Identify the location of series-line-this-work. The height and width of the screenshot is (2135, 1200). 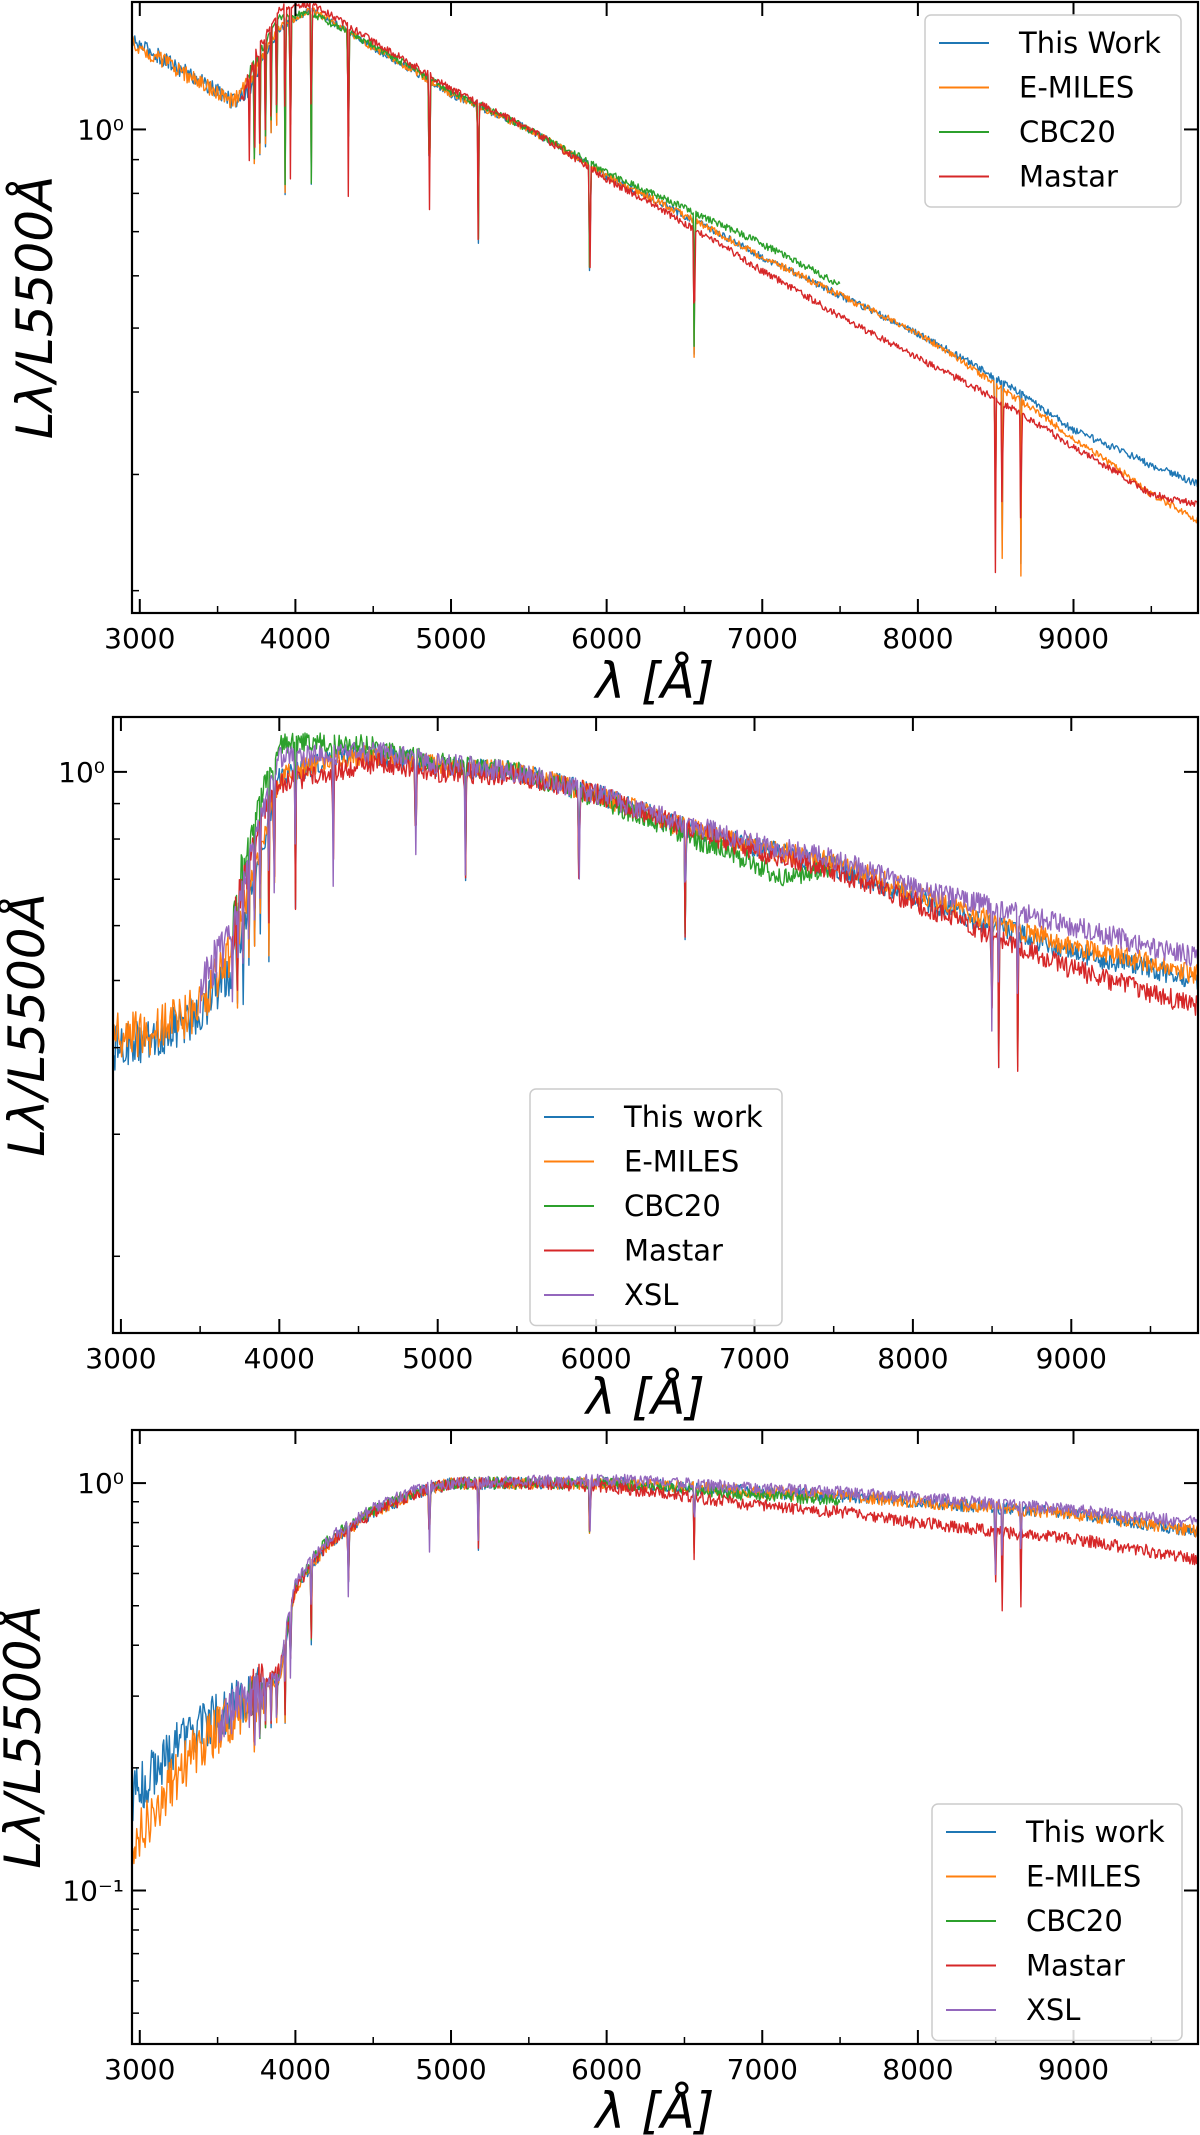
(665, 1649).